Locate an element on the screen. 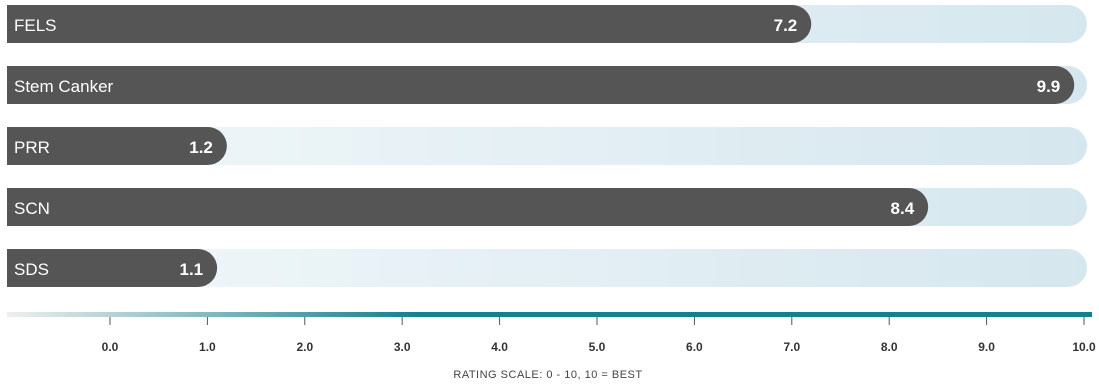 The width and height of the screenshot is (1099, 385). tick-label: 1.0 is located at coordinates (207, 347).